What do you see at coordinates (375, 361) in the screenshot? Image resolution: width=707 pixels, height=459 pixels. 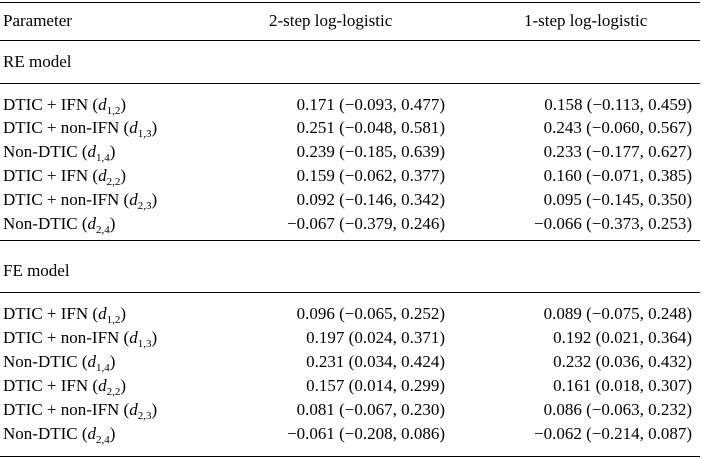 I see `row-two-step-value: 0.231 (0.034, 0.424)` at bounding box center [375, 361].